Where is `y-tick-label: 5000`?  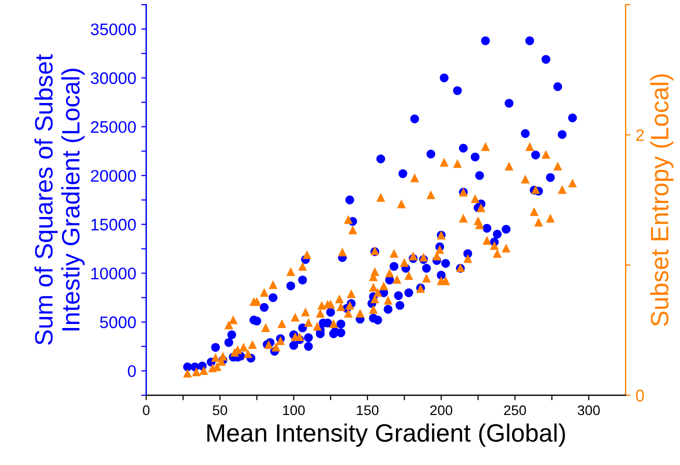 y-tick-label: 5000 is located at coordinates (118, 322).